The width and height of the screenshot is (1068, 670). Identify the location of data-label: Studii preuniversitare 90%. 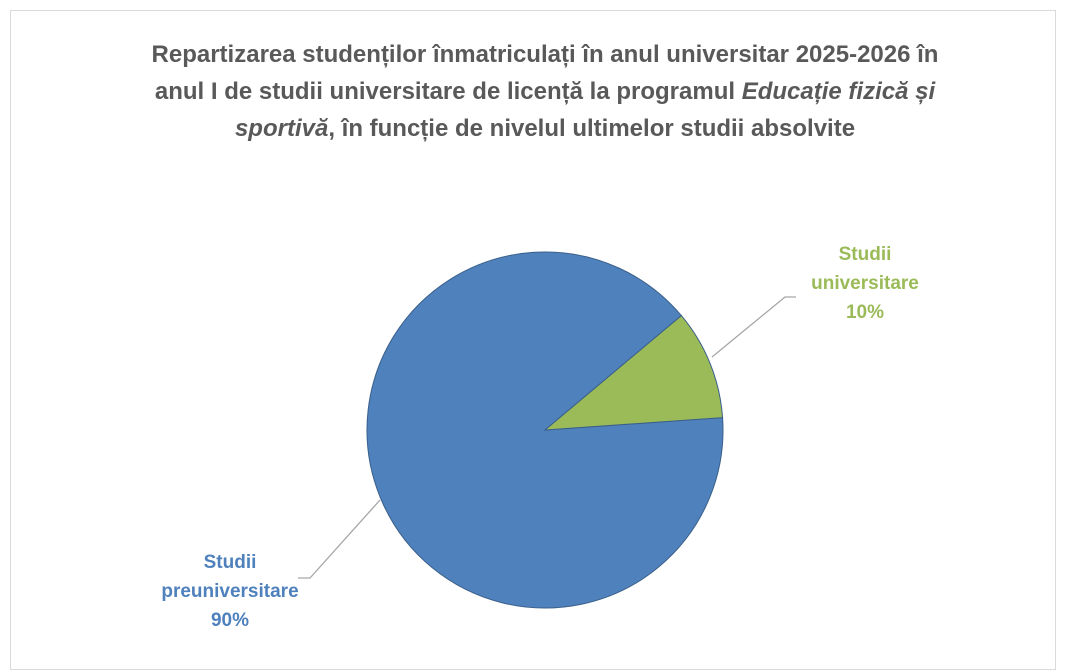
(230, 591).